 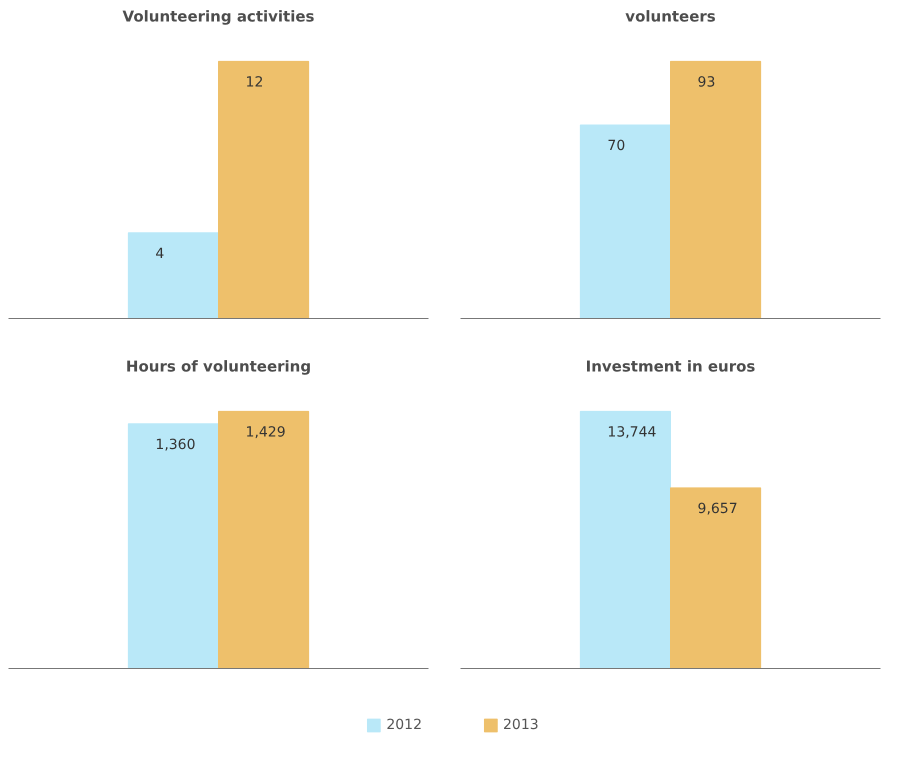 What do you see at coordinates (707, 82) in the screenshot?
I see `data-label: 93` at bounding box center [707, 82].